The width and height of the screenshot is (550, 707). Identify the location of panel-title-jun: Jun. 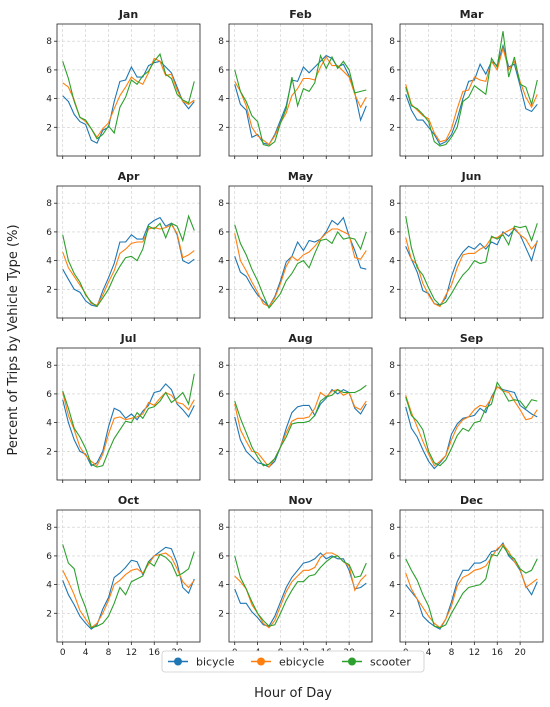
(471, 176).